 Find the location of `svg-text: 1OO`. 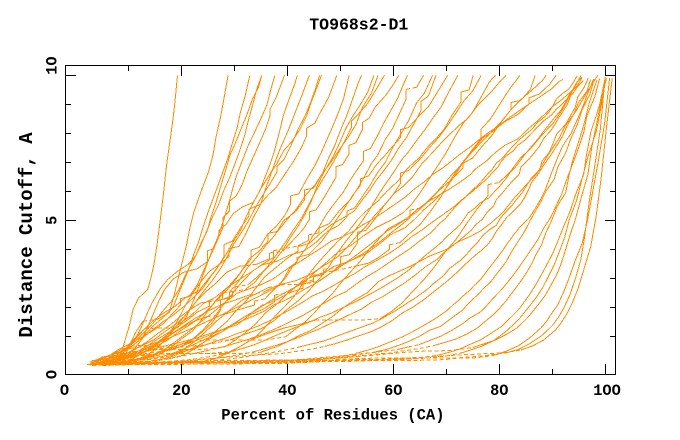

svg-text: 1OO is located at coordinates (607, 391).